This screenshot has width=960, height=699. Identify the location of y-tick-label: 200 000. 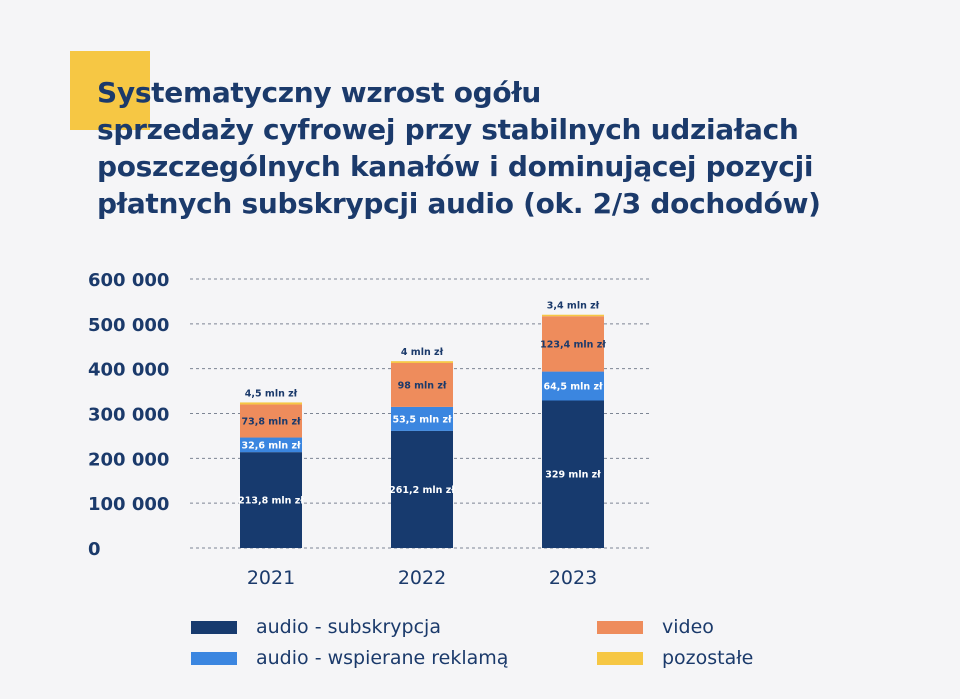
(128, 459).